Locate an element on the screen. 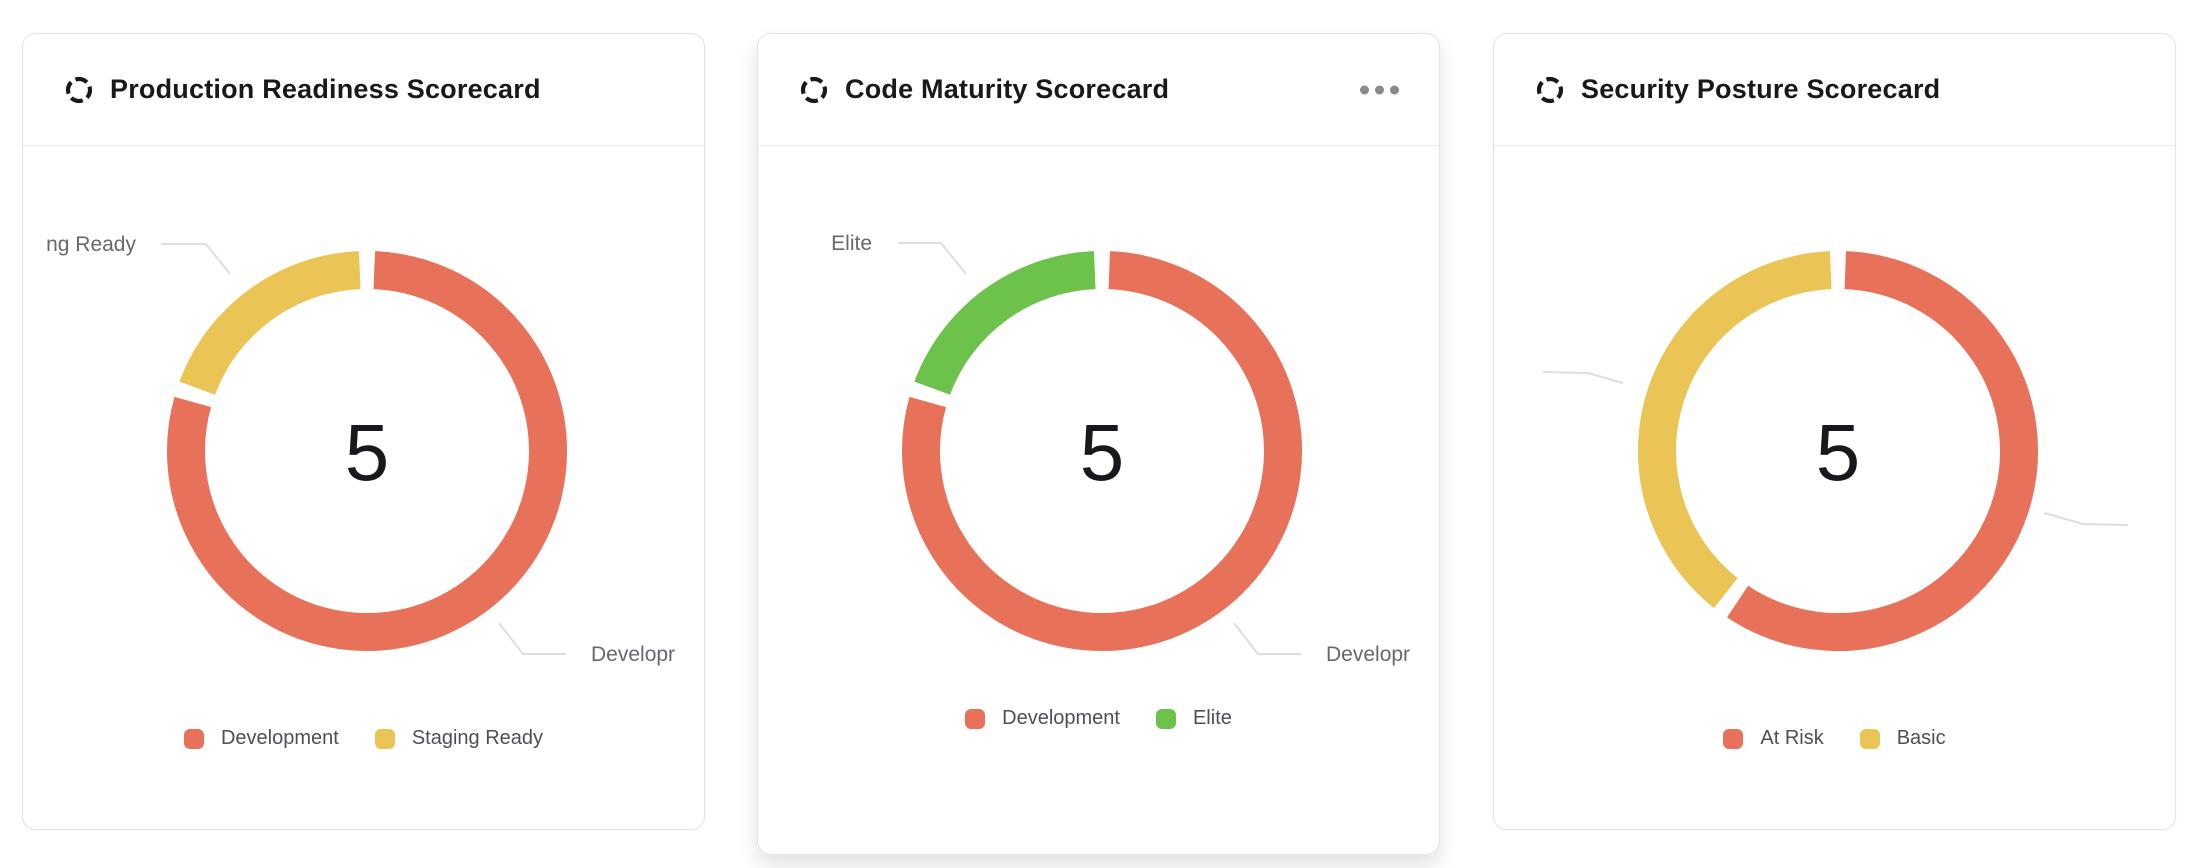  card-title: Security Posture Scorecard is located at coordinates (1761, 89).